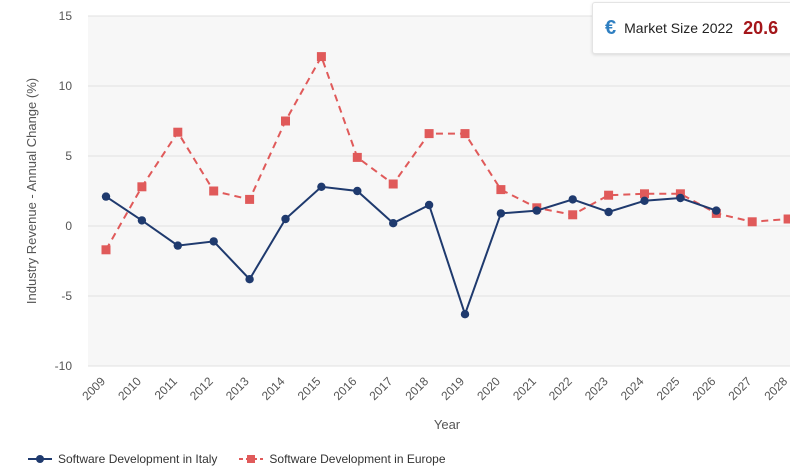 Image resolution: width=790 pixels, height=467 pixels. Describe the element at coordinates (560, 388) in the screenshot. I see `x-tick-label: 2022` at that location.